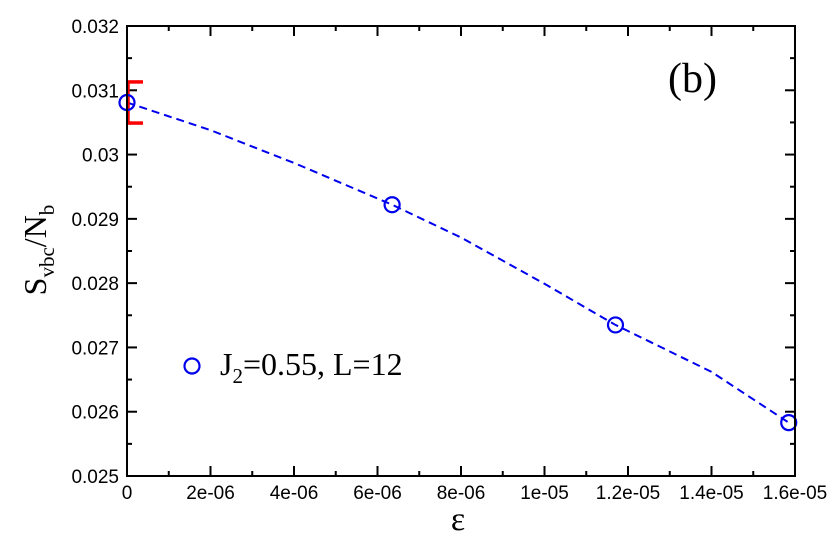 Image resolution: width=830 pixels, height=537 pixels. I want to click on x-tick-label: 2e-06, so click(210, 493).